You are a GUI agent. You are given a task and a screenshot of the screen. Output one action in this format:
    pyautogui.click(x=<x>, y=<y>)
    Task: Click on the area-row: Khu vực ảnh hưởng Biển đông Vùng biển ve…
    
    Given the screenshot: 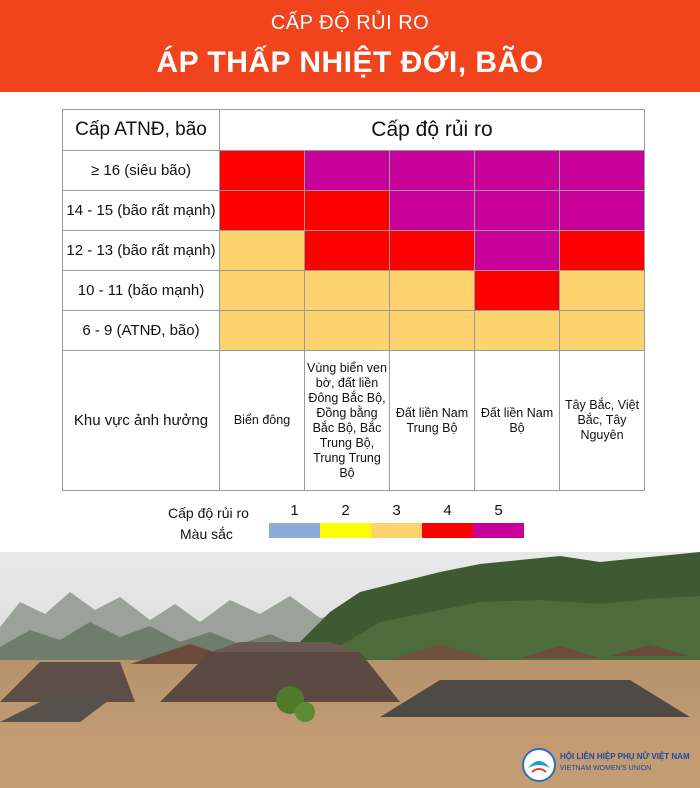 What is the action you would take?
    pyautogui.click(x=353, y=420)
    